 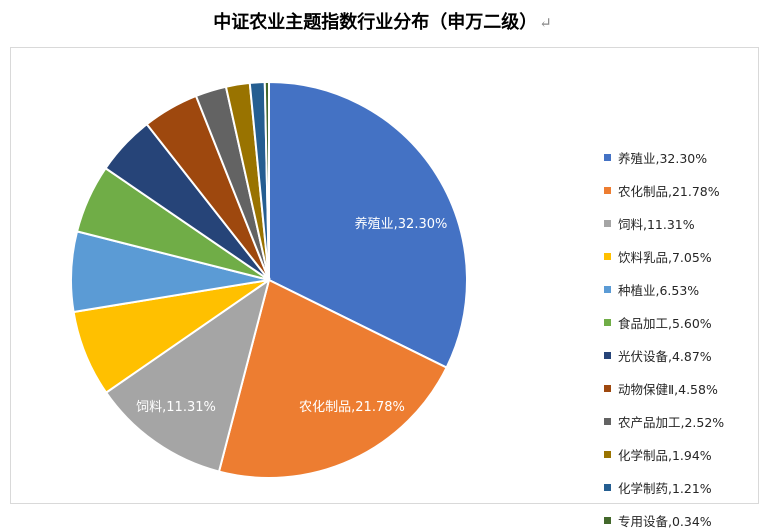 I want to click on legend-label: 饲料,11.31%, so click(x=656, y=224).